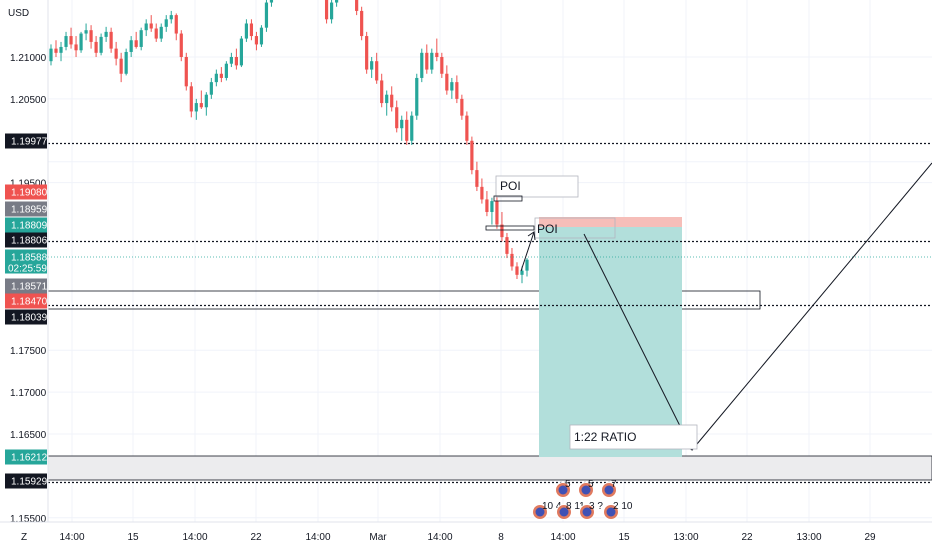 Image resolution: width=932 pixels, height=550 pixels. What do you see at coordinates (28, 58) in the screenshot?
I see `y-tick-label: 1.21000` at bounding box center [28, 58].